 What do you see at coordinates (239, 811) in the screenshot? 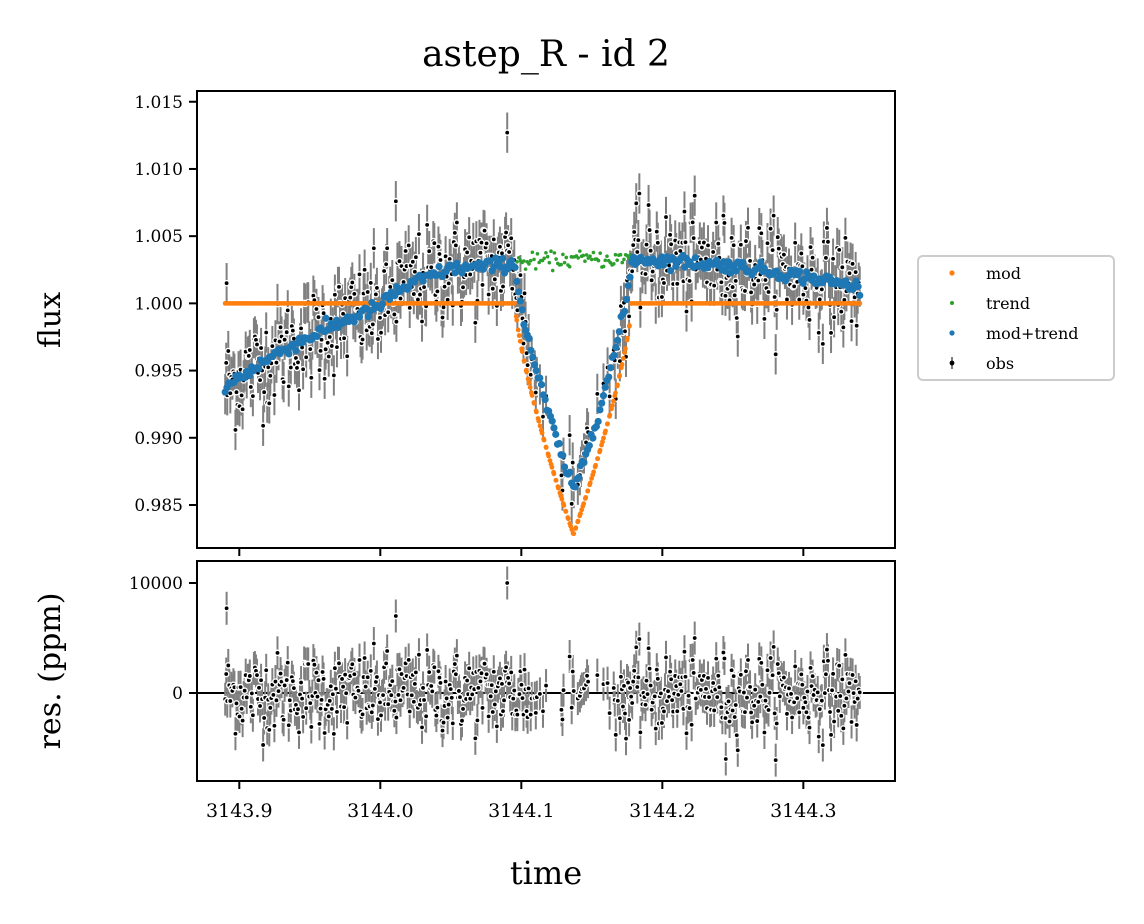
I see `x-tick-label: 3143.9` at bounding box center [239, 811].